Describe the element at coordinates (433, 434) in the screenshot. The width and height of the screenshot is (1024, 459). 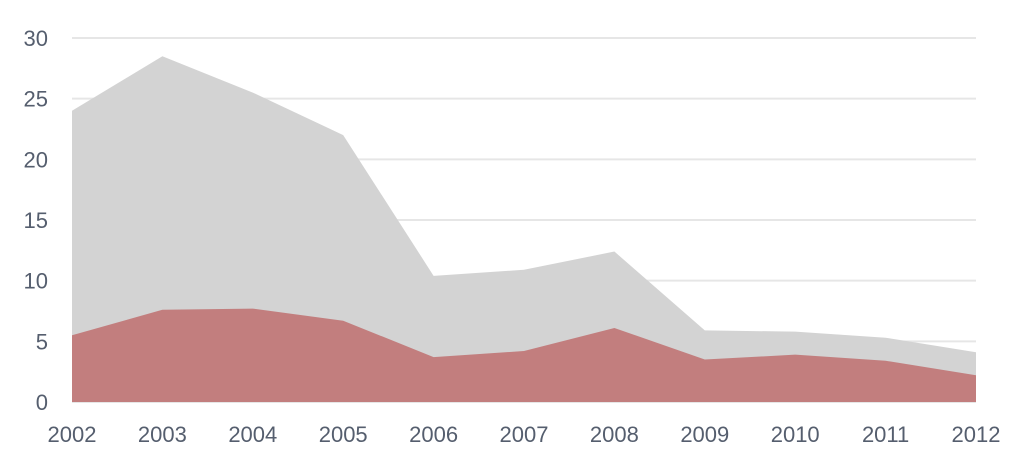
I see `x-tick-label: 2006` at that location.